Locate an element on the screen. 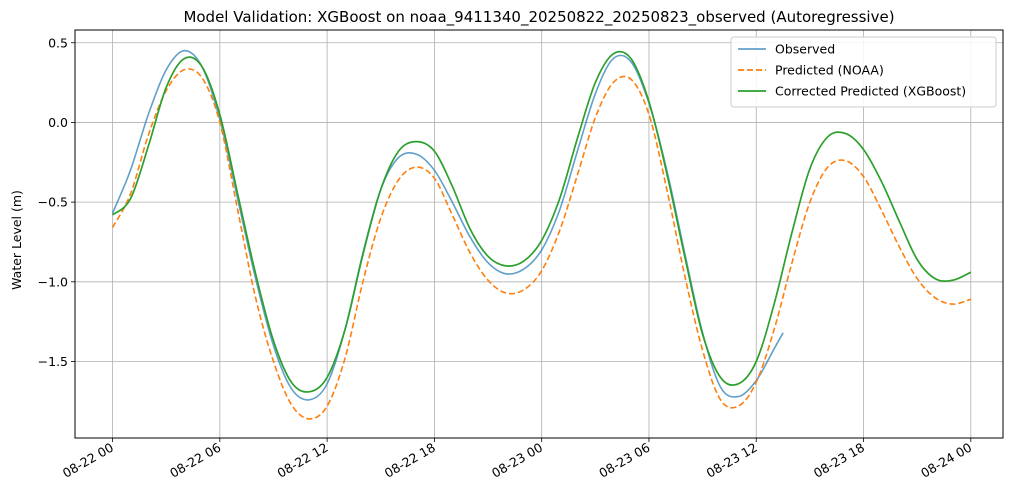  legend-box is located at coordinates (863, 72).